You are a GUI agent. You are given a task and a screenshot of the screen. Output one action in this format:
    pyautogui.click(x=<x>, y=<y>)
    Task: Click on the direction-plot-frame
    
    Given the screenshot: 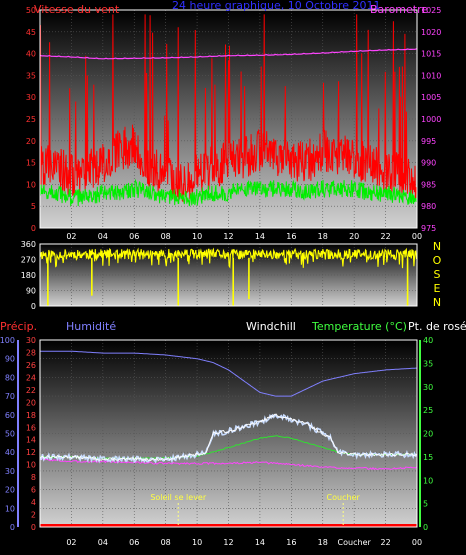 What is the action you would take?
    pyautogui.click(x=228, y=275)
    